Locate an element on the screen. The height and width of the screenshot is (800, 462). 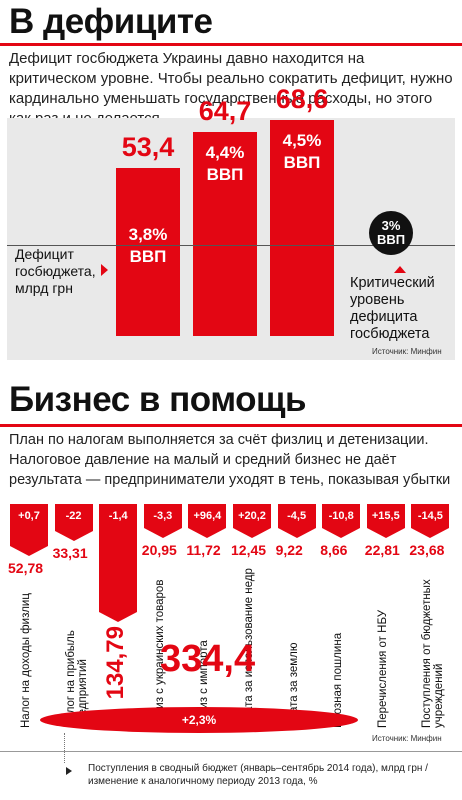
deficit-value-label: 68,6 is located at coordinates (302, 99).